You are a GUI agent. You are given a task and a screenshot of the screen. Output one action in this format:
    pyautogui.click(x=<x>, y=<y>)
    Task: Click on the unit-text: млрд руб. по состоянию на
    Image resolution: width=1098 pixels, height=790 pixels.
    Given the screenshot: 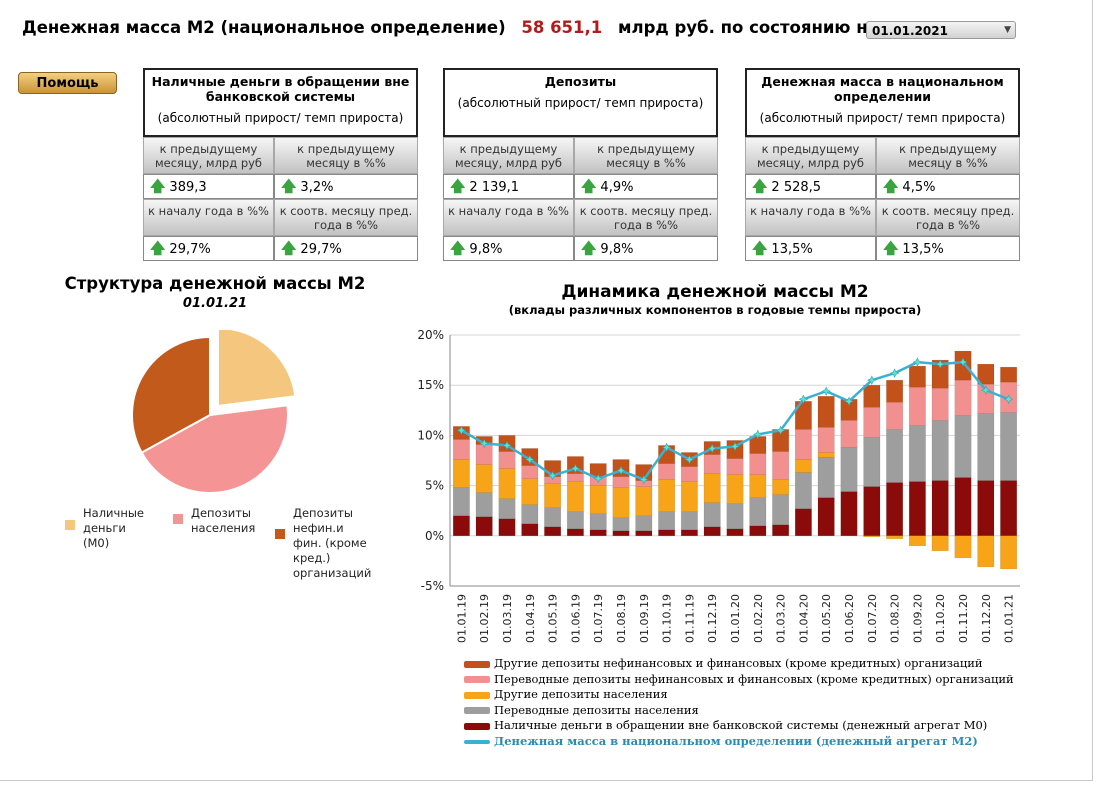 What is the action you would take?
    pyautogui.click(x=748, y=27)
    